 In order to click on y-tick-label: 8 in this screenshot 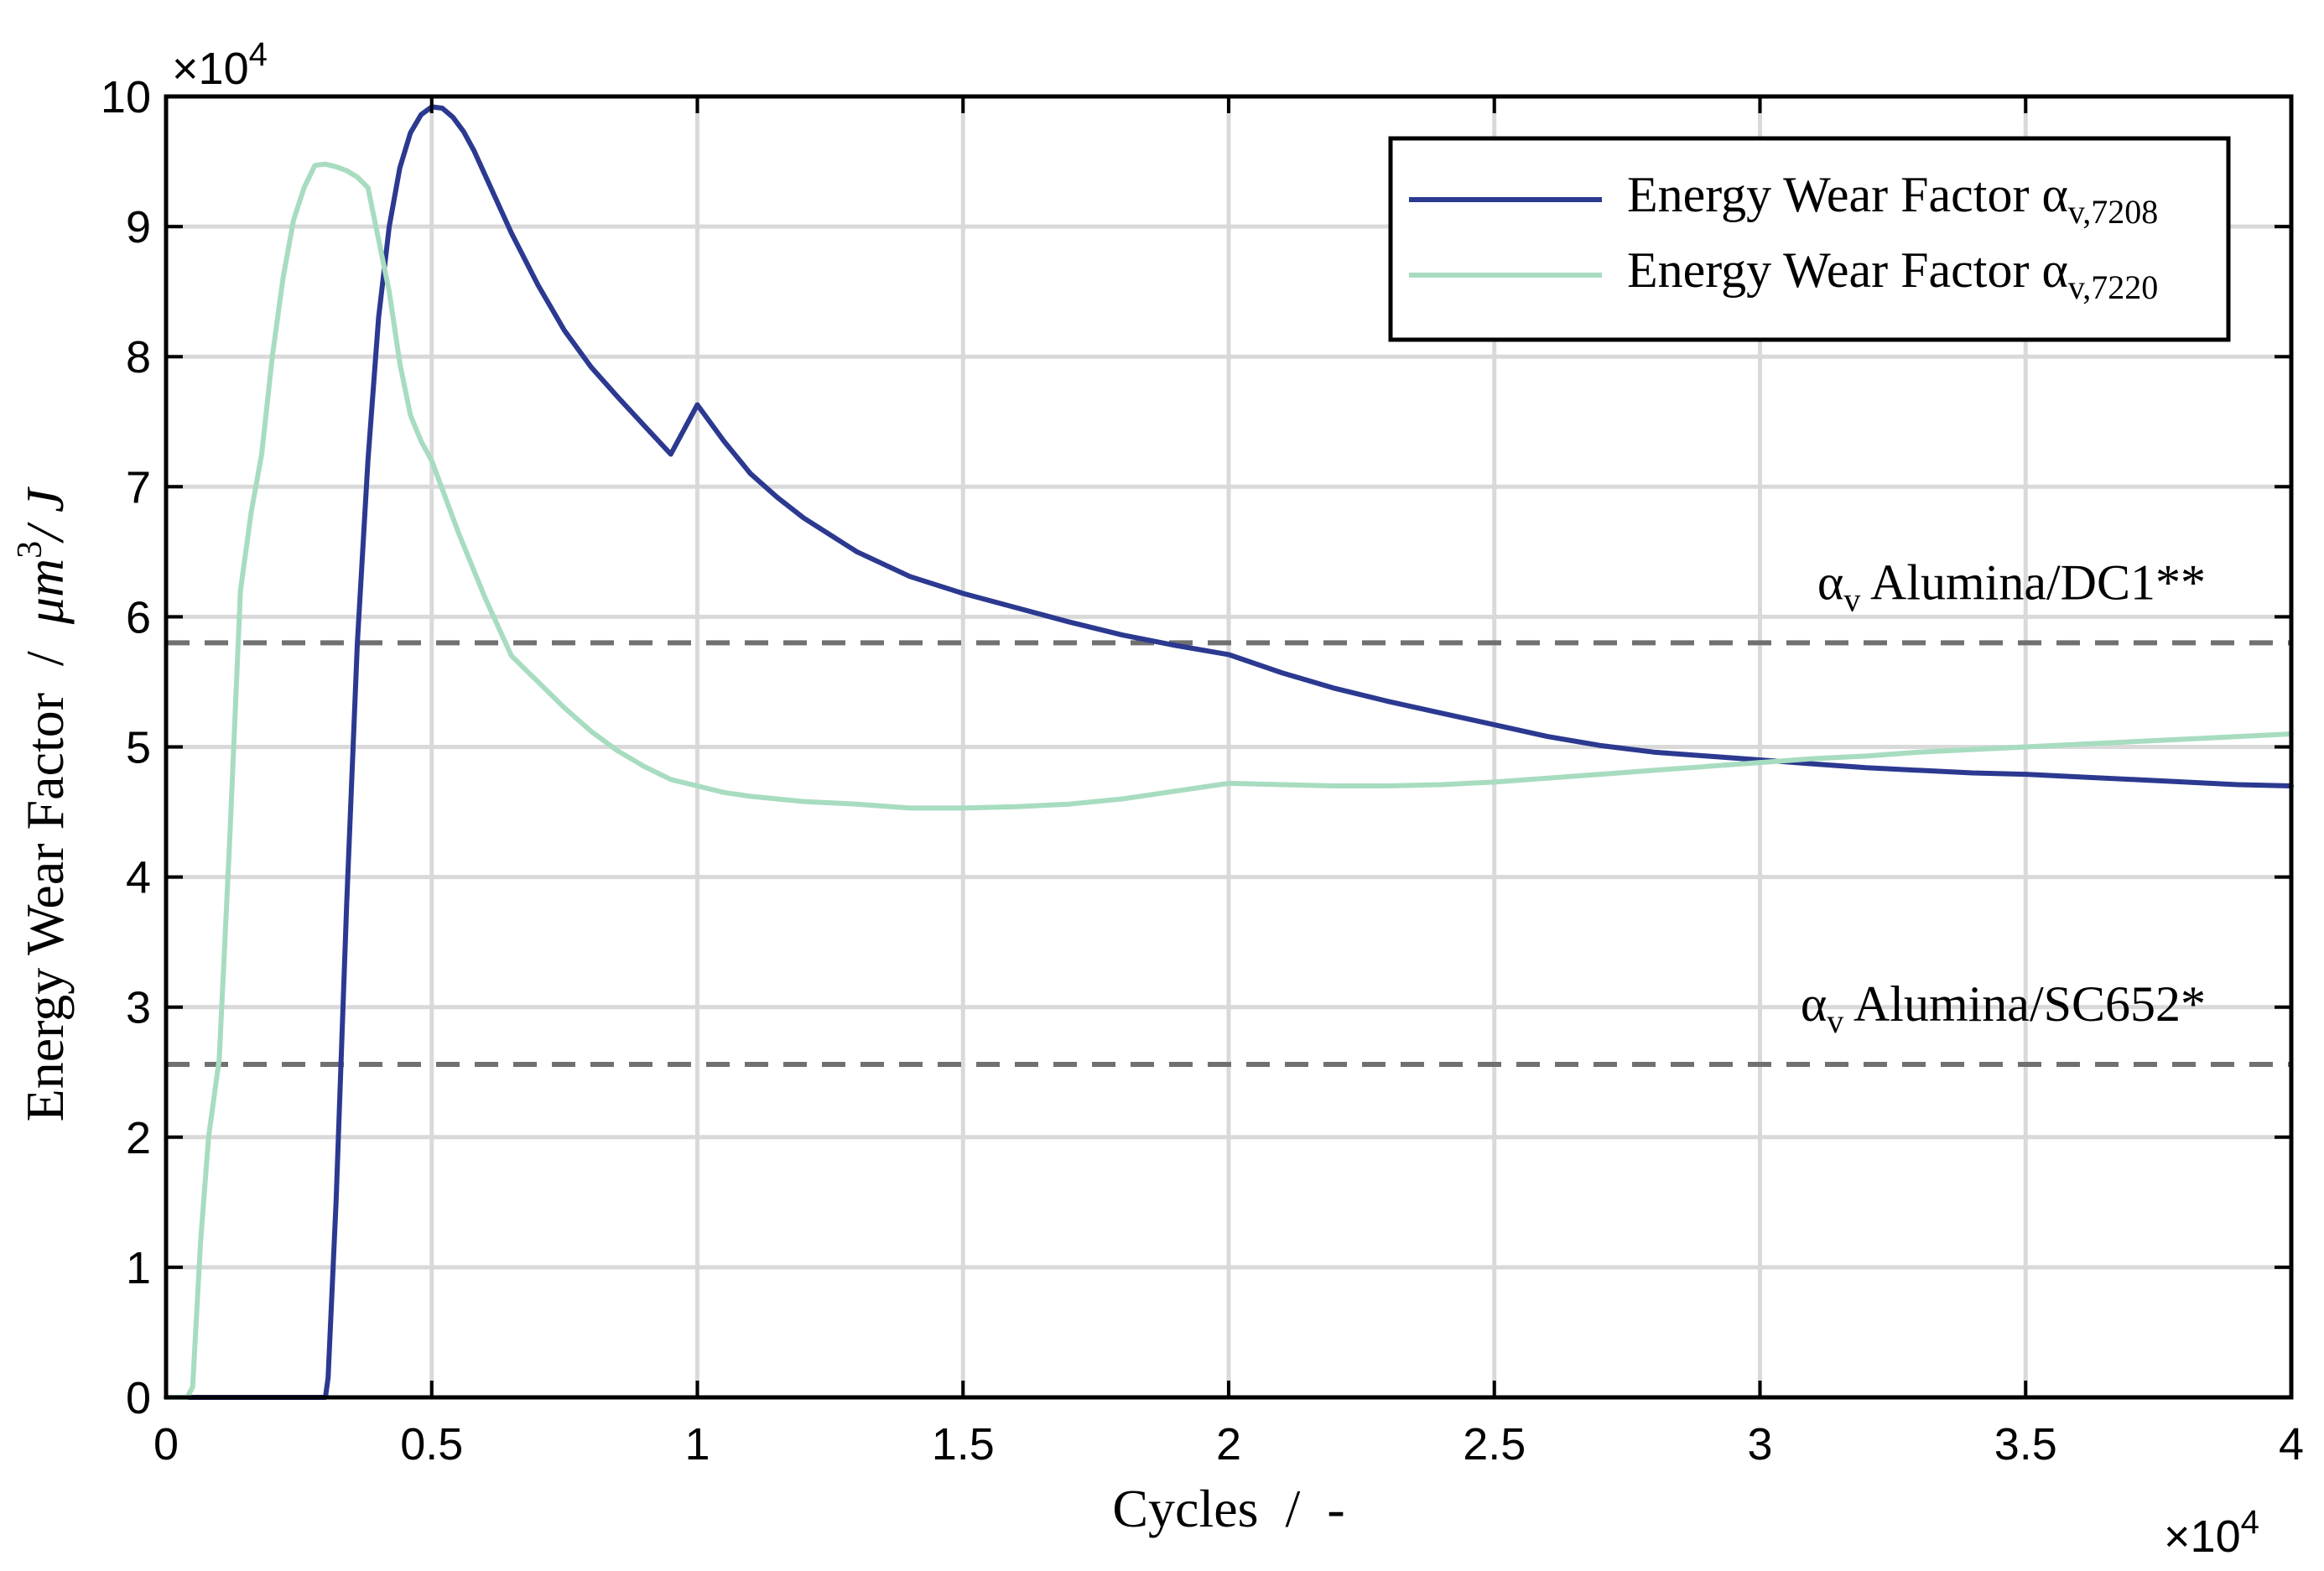, I will do `click(138, 357)`.